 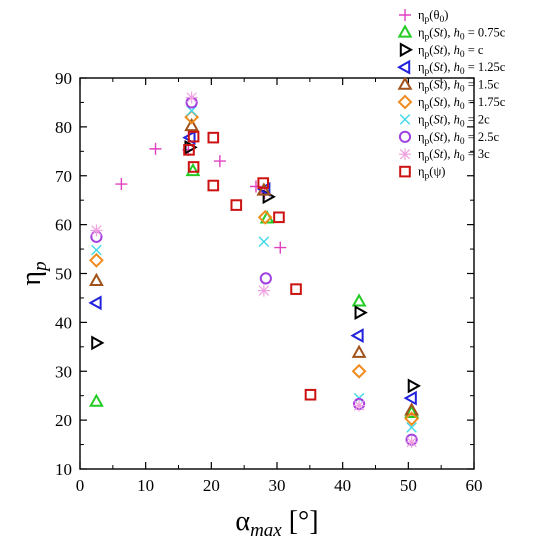 What do you see at coordinates (63, 225) in the screenshot?
I see `y-tick-label: 60` at bounding box center [63, 225].